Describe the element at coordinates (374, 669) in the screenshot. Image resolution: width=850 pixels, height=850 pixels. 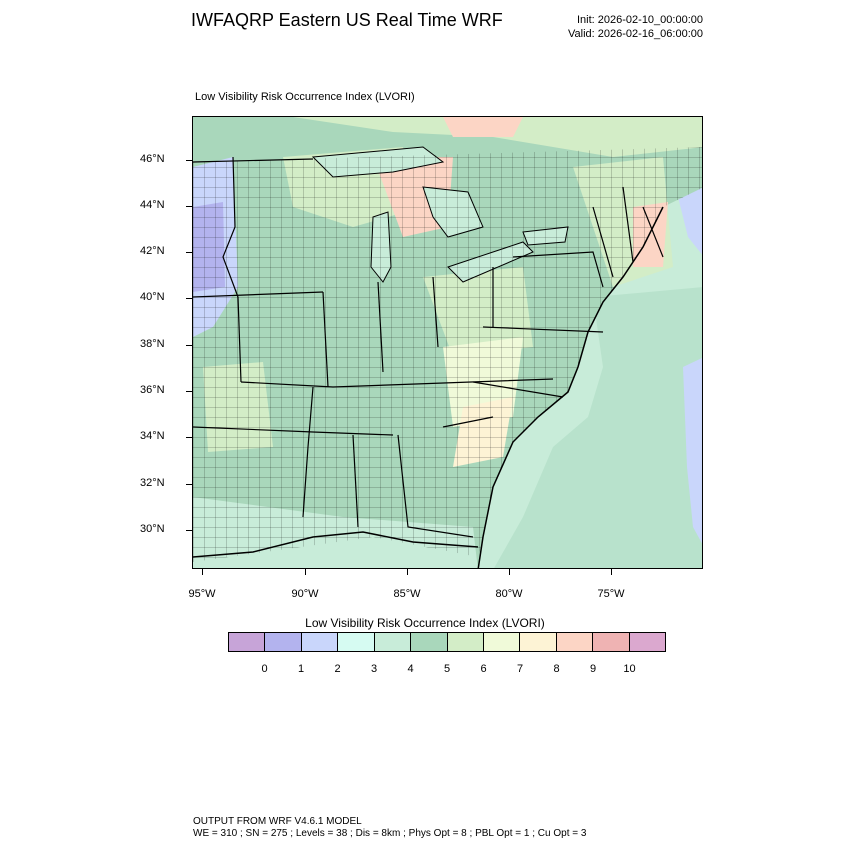
I see `colorbar-label: 3` at that location.